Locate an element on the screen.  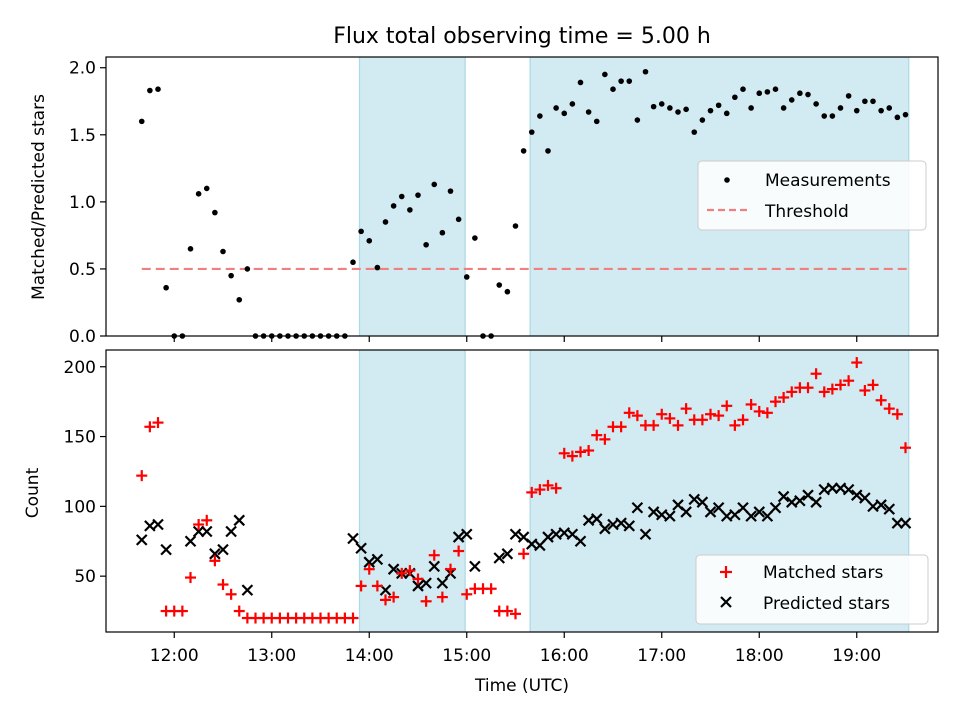
y-tick-label: 1.5 is located at coordinates (82, 136).